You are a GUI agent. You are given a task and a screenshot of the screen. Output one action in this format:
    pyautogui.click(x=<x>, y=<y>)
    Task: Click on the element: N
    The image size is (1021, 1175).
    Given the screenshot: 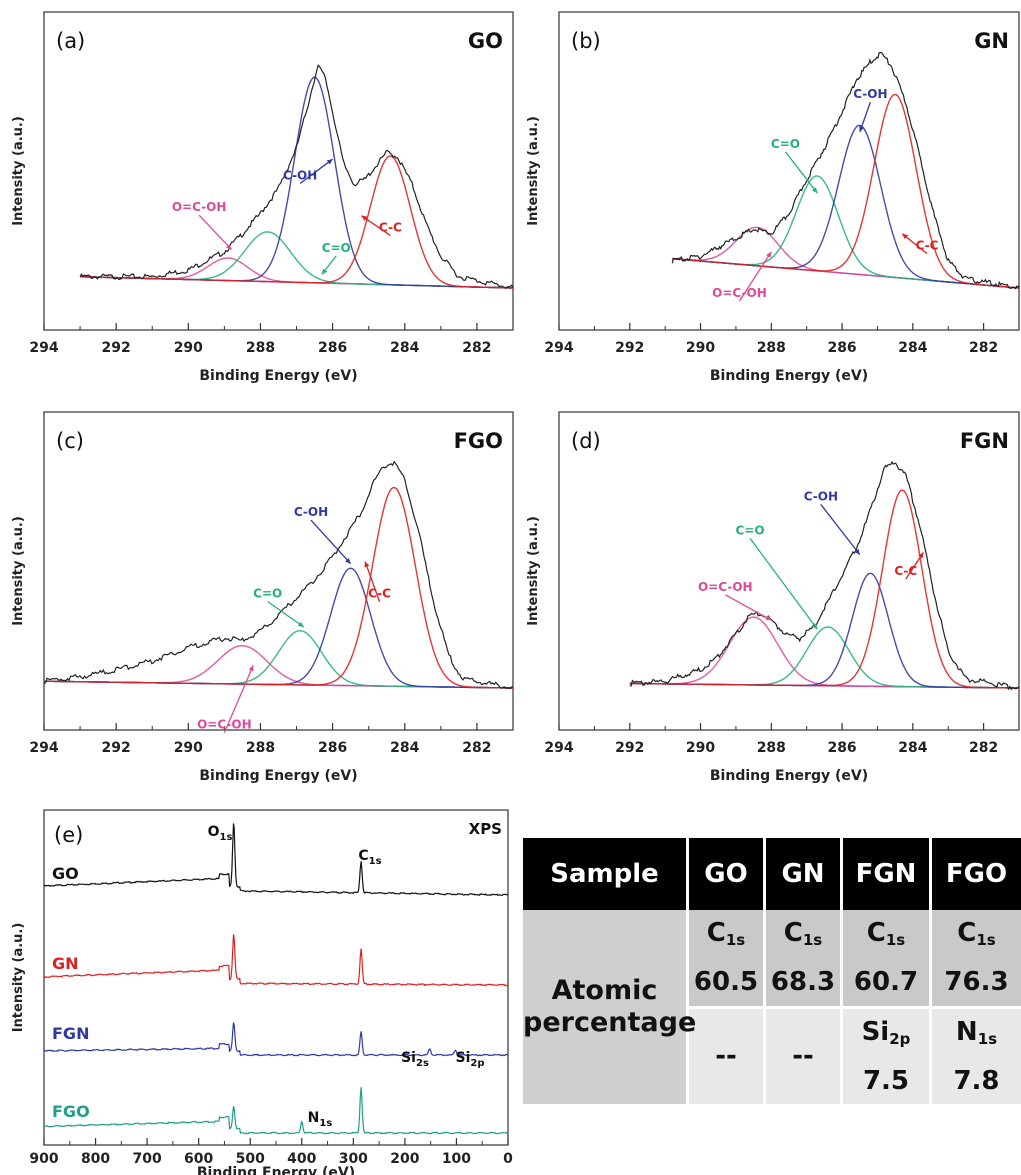 What is the action you would take?
    pyautogui.click(x=966, y=1031)
    